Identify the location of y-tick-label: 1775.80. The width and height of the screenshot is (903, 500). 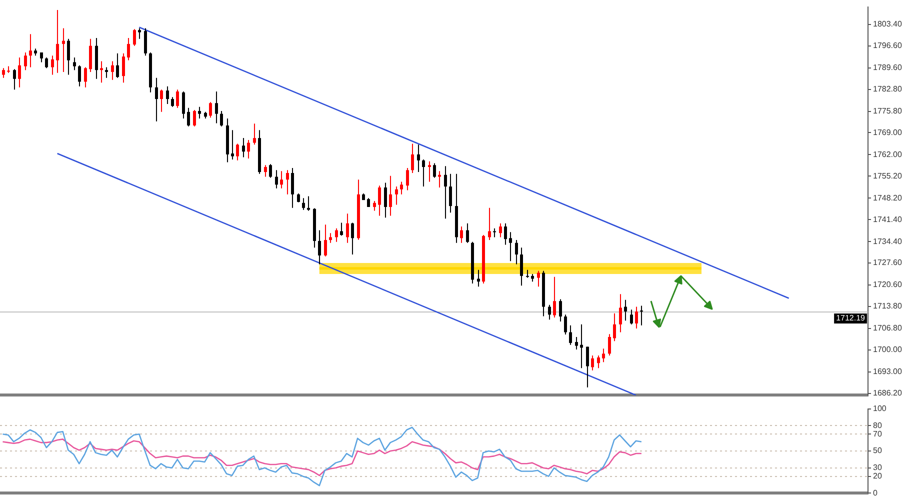
(887, 111).